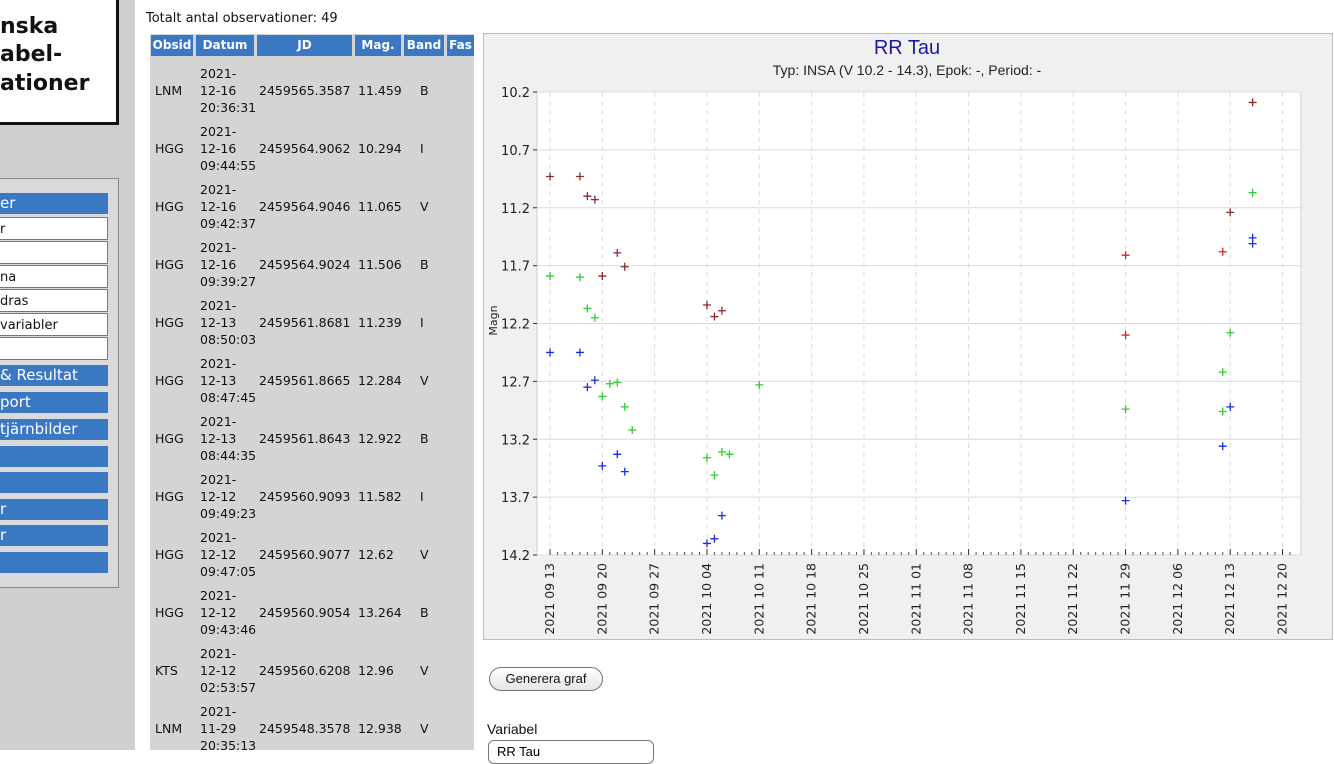 The width and height of the screenshot is (1334, 764). I want to click on menu-item: port, so click(54, 402).